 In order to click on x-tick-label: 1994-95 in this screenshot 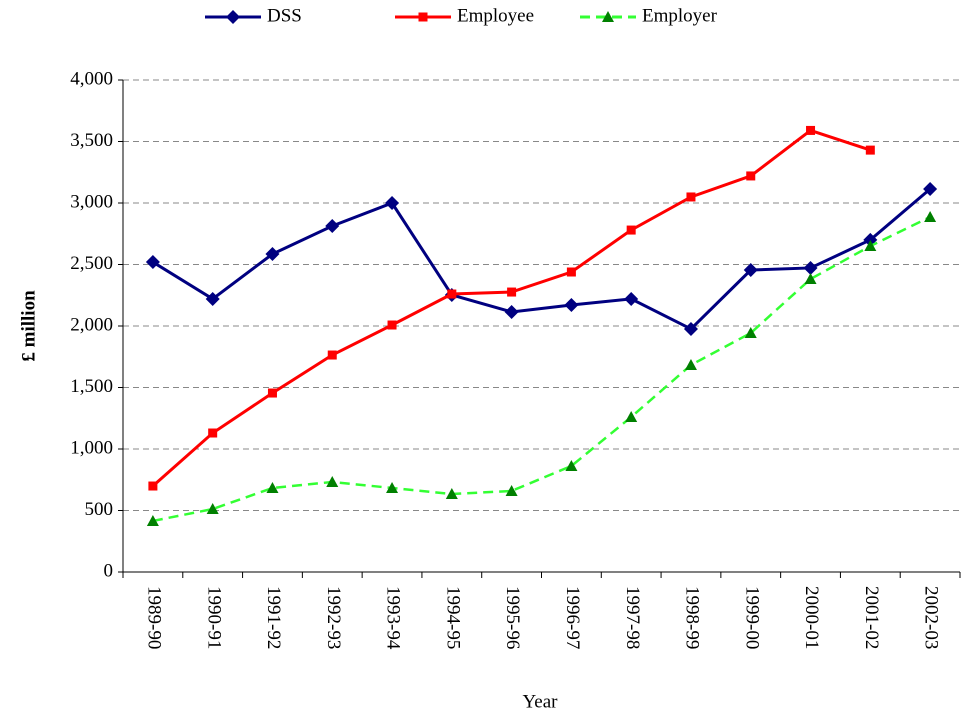, I will do `click(452, 617)`.